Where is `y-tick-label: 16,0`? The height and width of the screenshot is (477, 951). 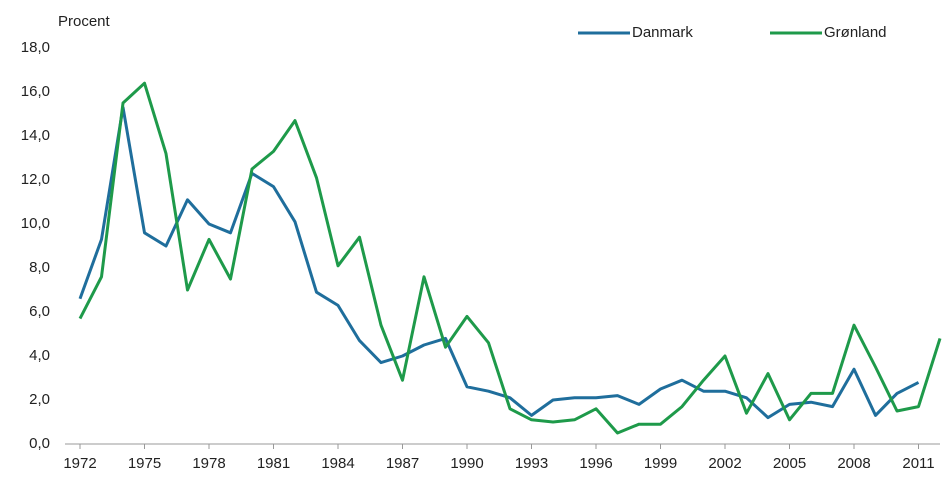 y-tick-label: 16,0 is located at coordinates (35, 91).